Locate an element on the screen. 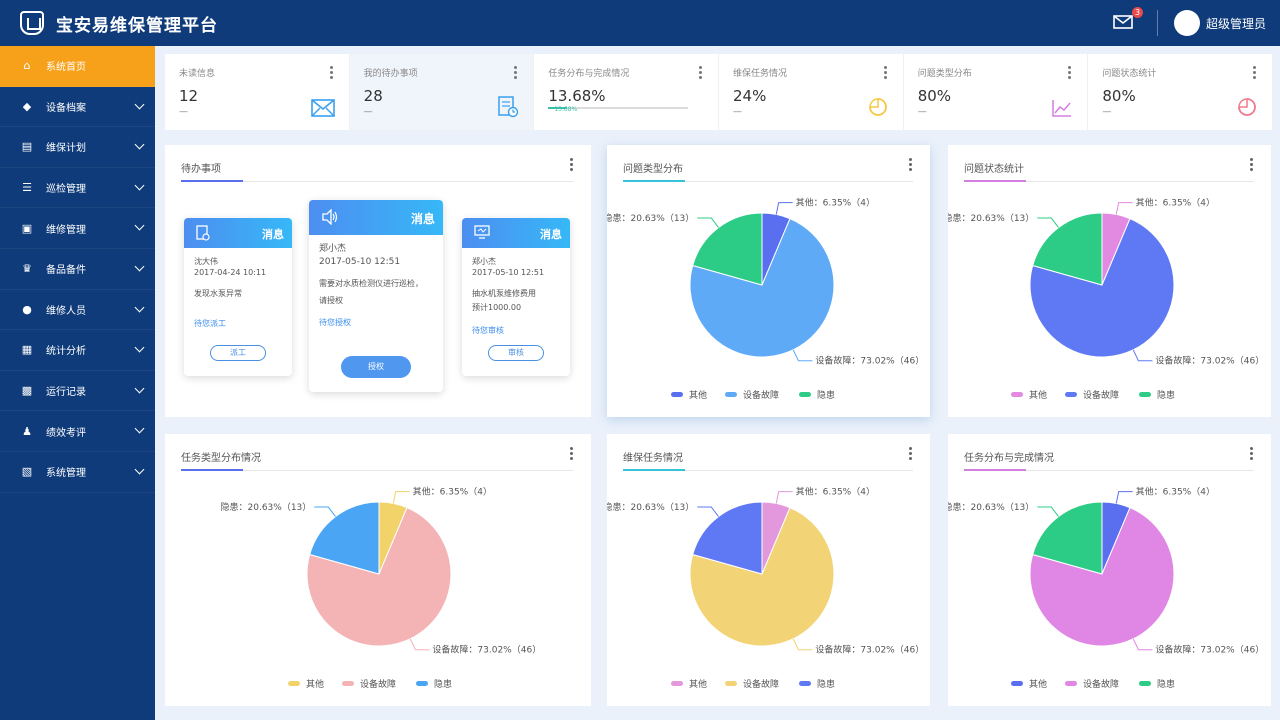 Image resolution: width=1280 pixels, height=720 pixels. sidebar-item-device-archive: ◆ 设备档案 is located at coordinates (77, 107).